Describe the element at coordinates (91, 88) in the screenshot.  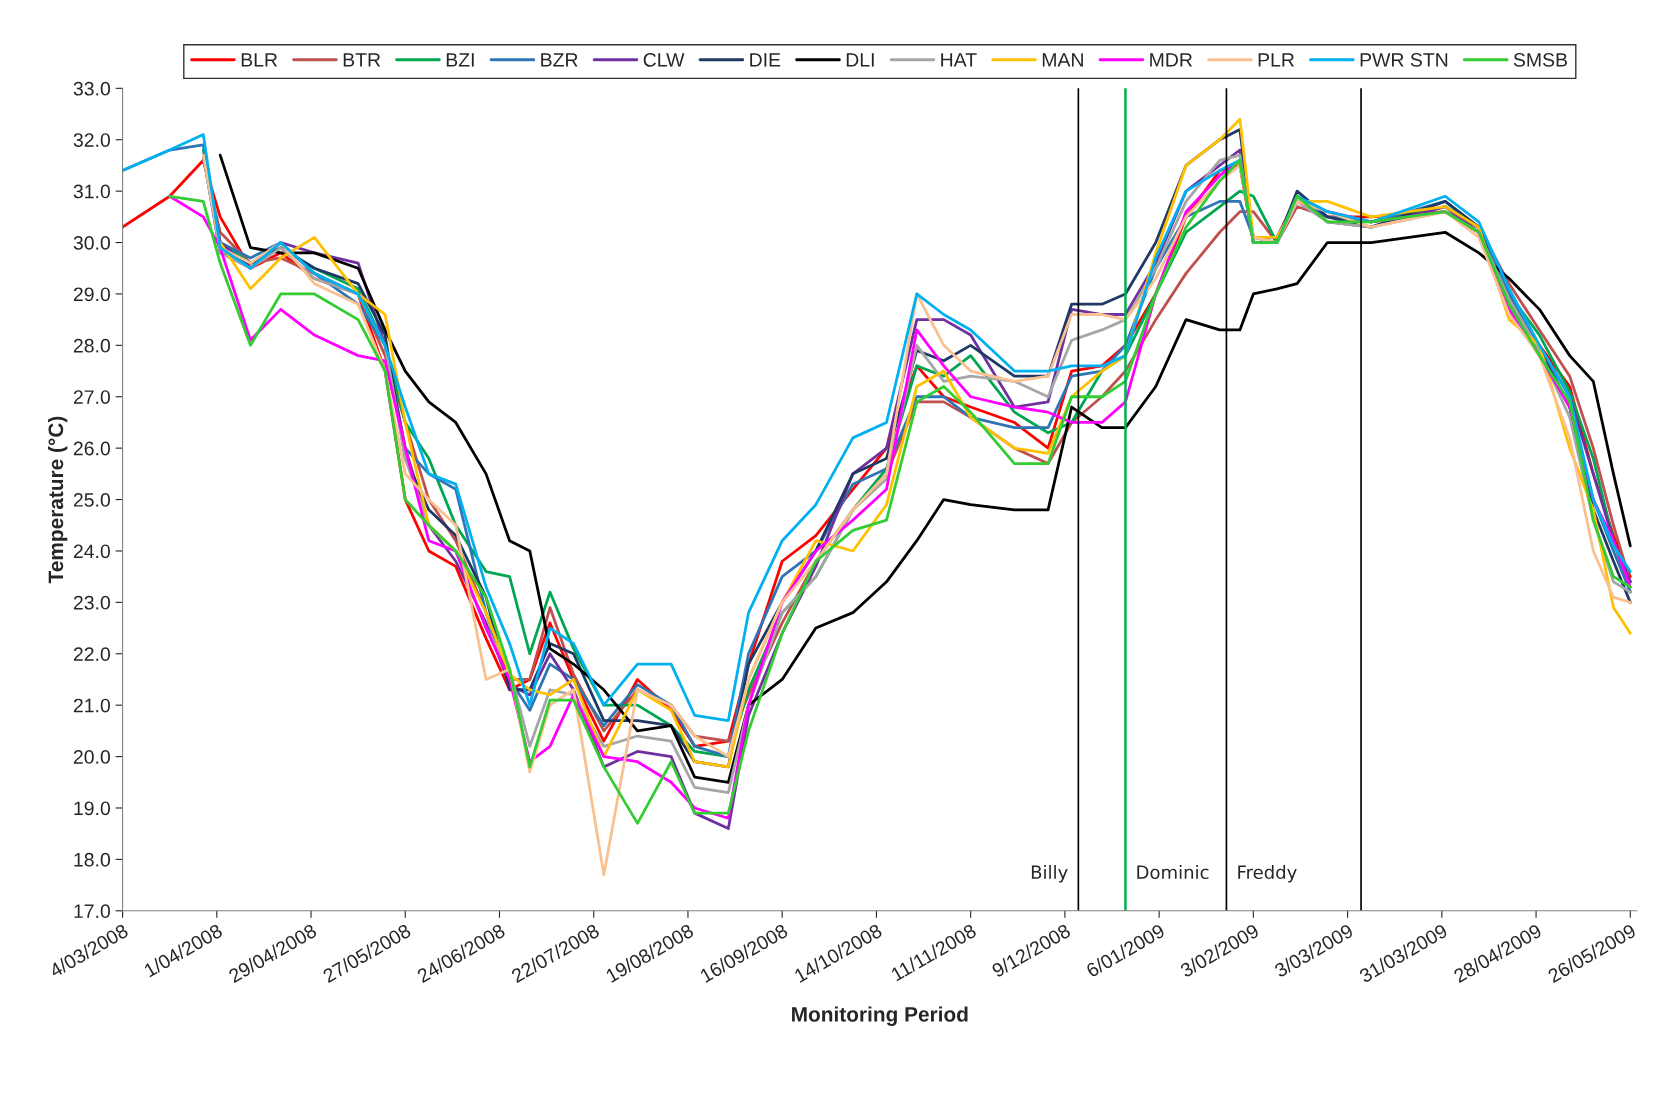
I see `y-tick-label: 33.0` at that location.